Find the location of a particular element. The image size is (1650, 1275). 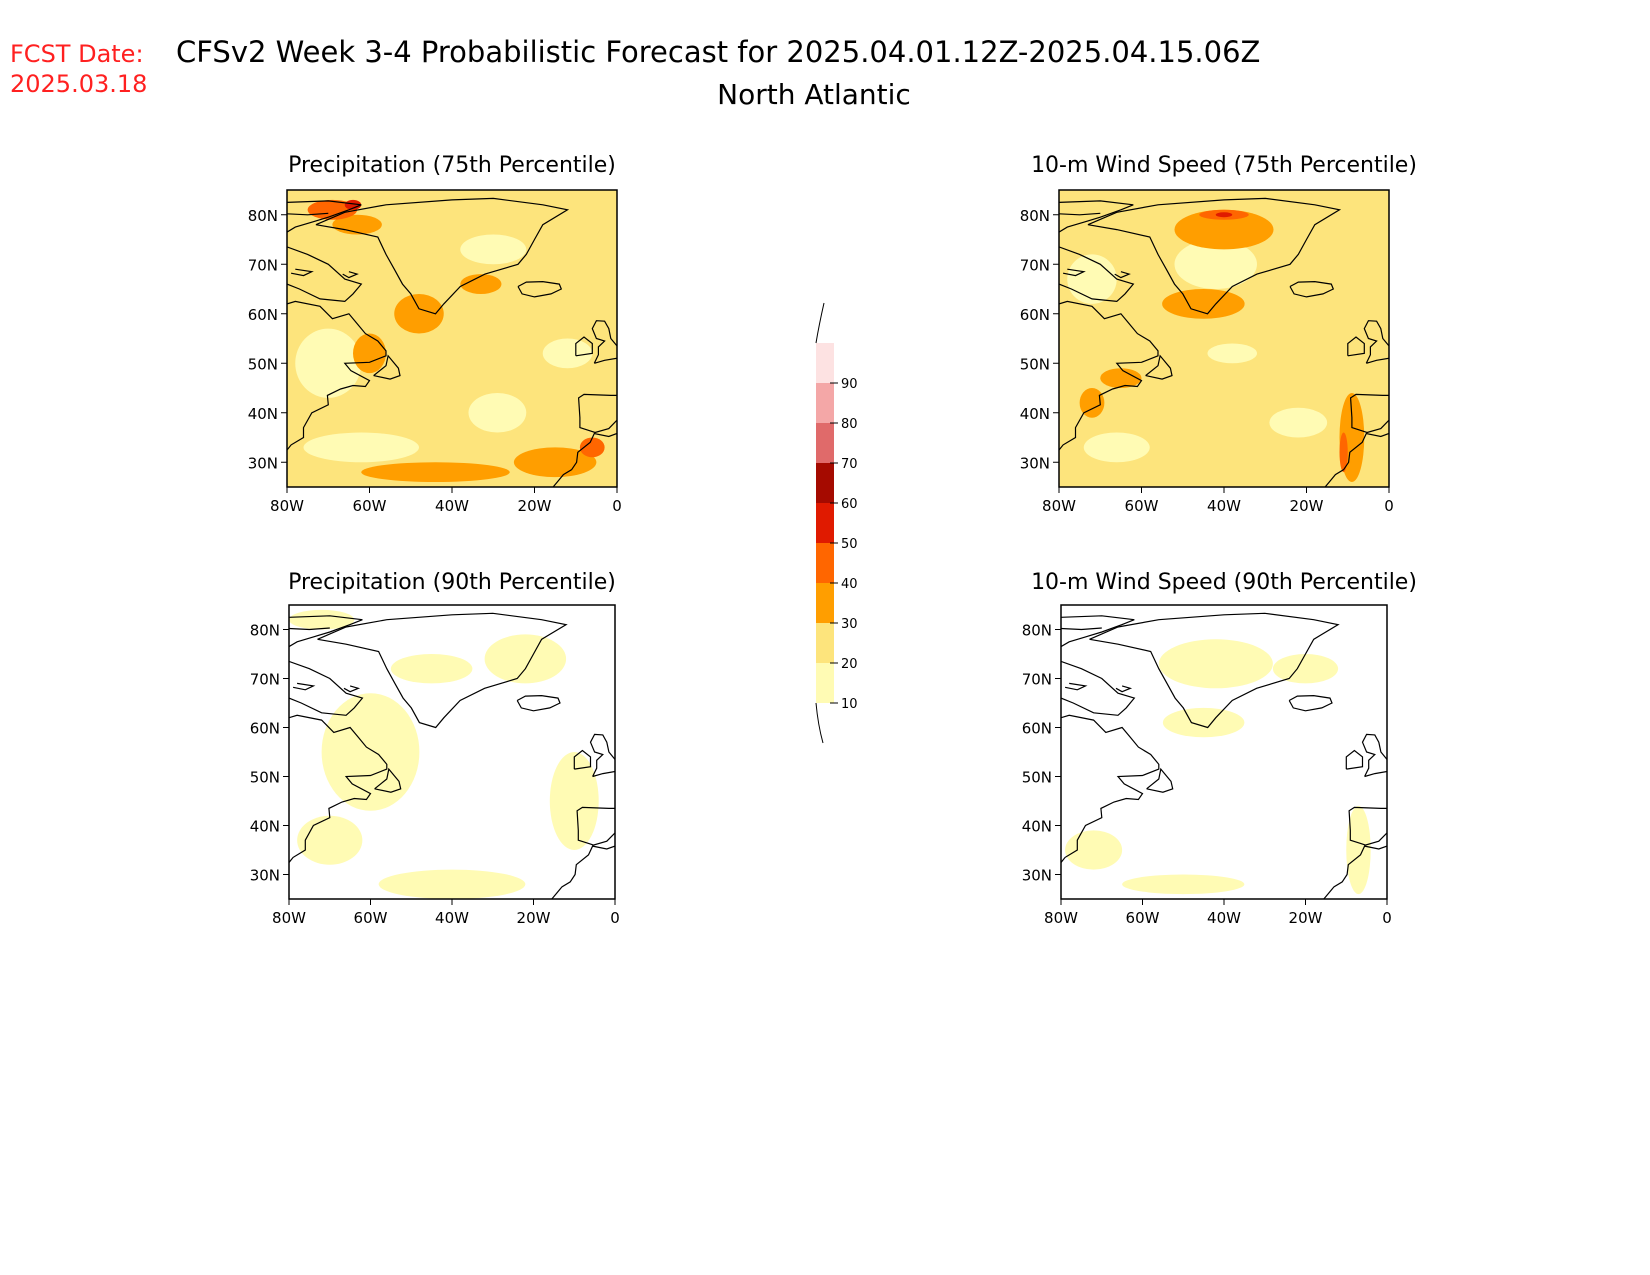

colorbar-tick-label: 50 is located at coordinates (849, 544).